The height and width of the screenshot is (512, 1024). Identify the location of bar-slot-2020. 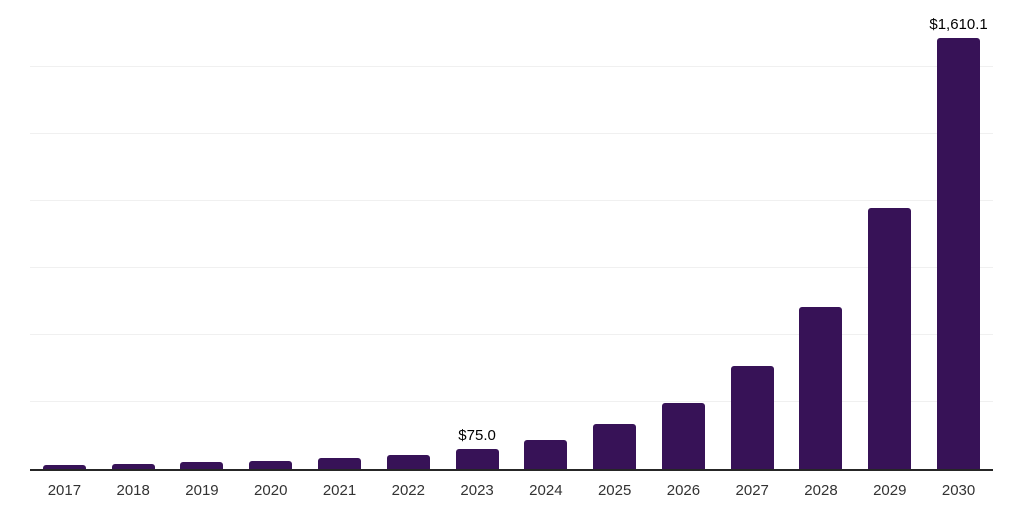
(270, 234).